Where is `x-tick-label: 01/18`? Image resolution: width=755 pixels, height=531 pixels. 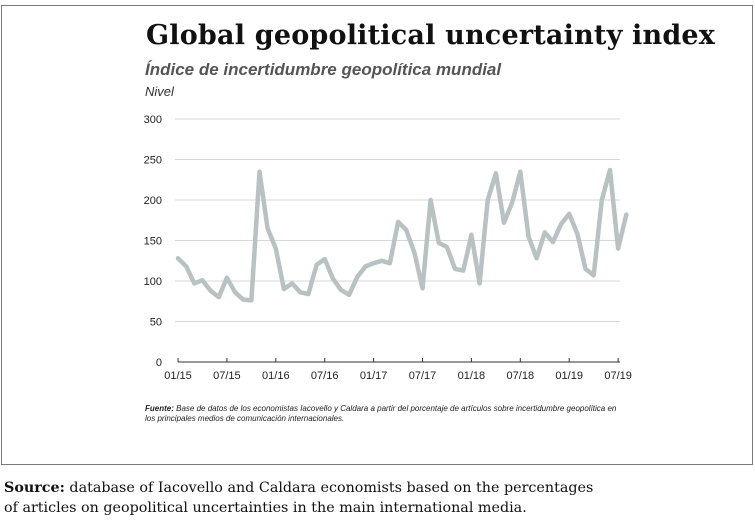 x-tick-label: 01/18 is located at coordinates (472, 376).